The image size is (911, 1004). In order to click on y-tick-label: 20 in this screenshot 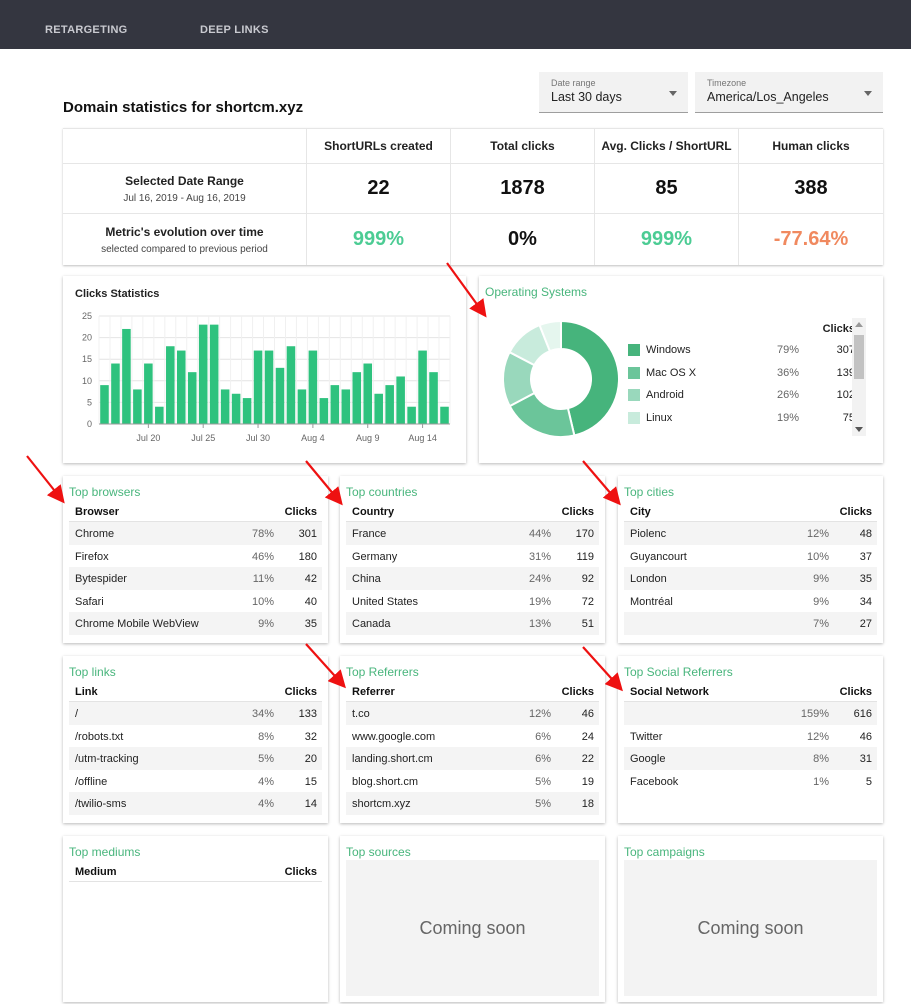, I will do `click(87, 338)`.